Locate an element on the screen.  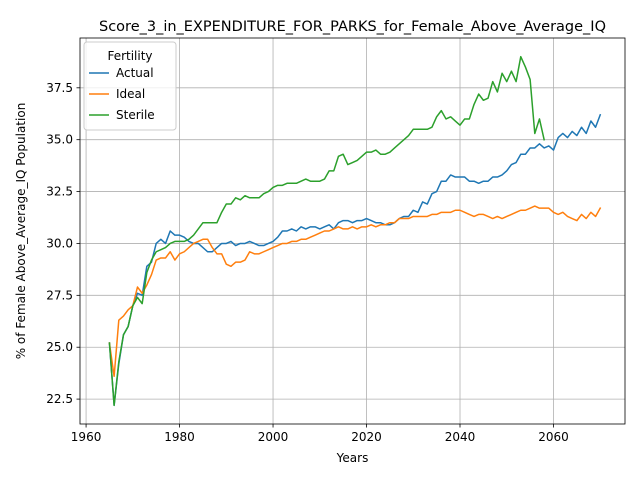
y-tick-label: 32.5 is located at coordinates (59, 192).